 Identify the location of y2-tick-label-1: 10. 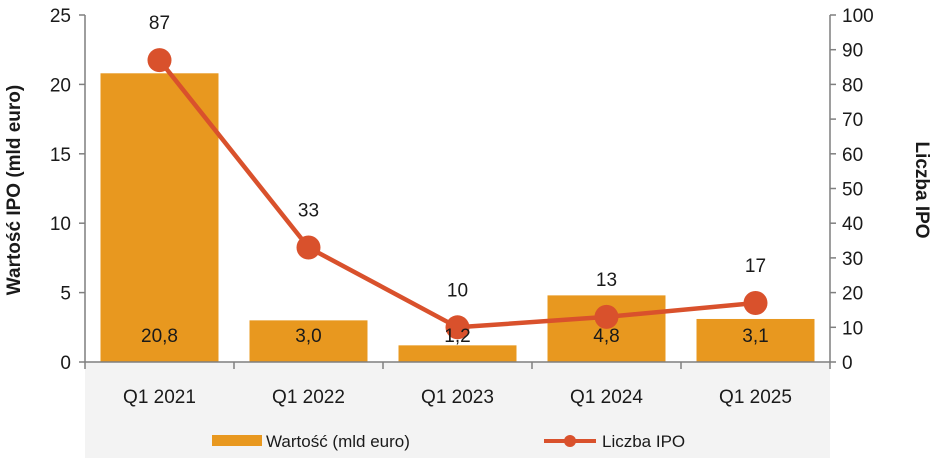
(852, 328).